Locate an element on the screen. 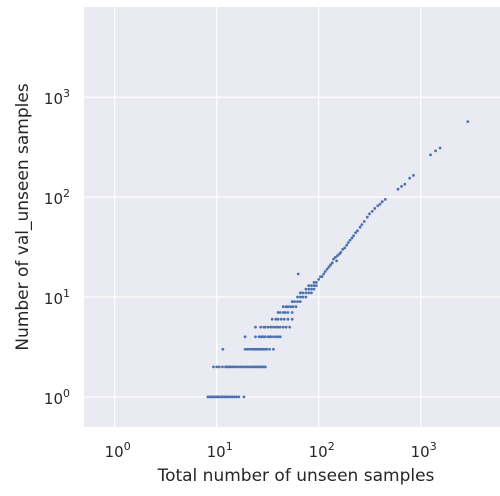 This screenshot has width=500, height=496. y-tick-label: 10³ is located at coordinates (57, 97).